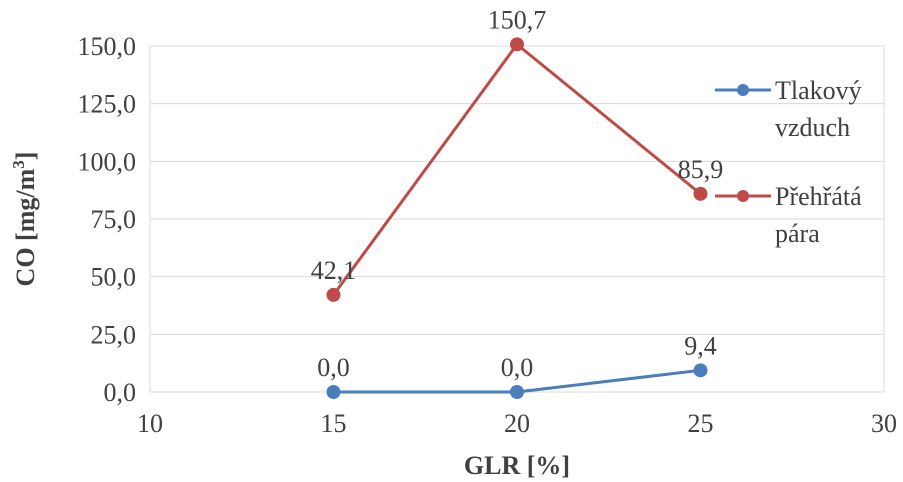 This screenshot has width=903, height=482. Describe the element at coordinates (517, 19) in the screenshot. I see `data-label: 150,7` at that location.